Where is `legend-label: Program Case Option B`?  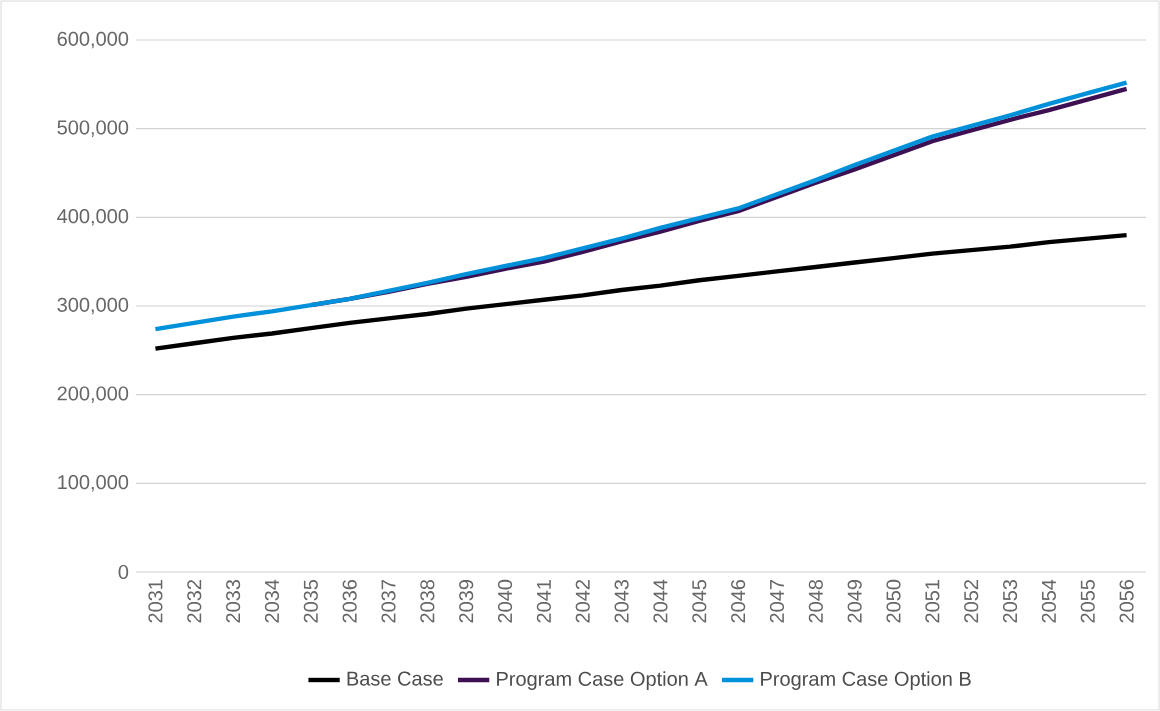
legend-label: Program Case Option B is located at coordinates (866, 680).